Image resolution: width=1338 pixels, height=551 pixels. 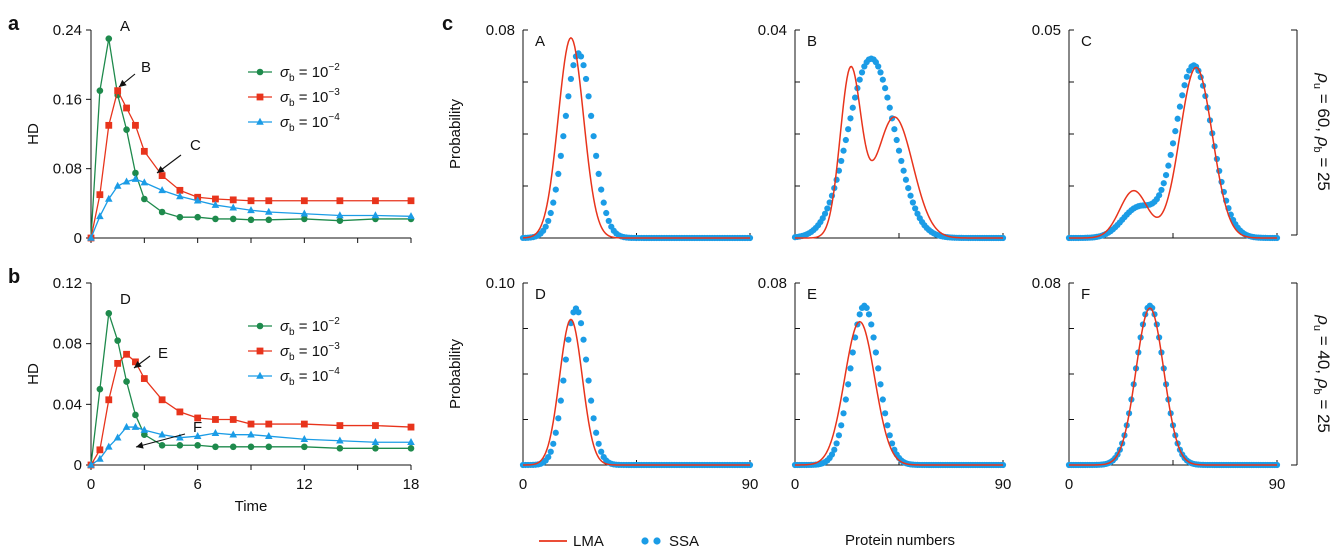 What do you see at coordinates (455, 133) in the screenshot?
I see `y-axis-label: Probability` at bounding box center [455, 133].